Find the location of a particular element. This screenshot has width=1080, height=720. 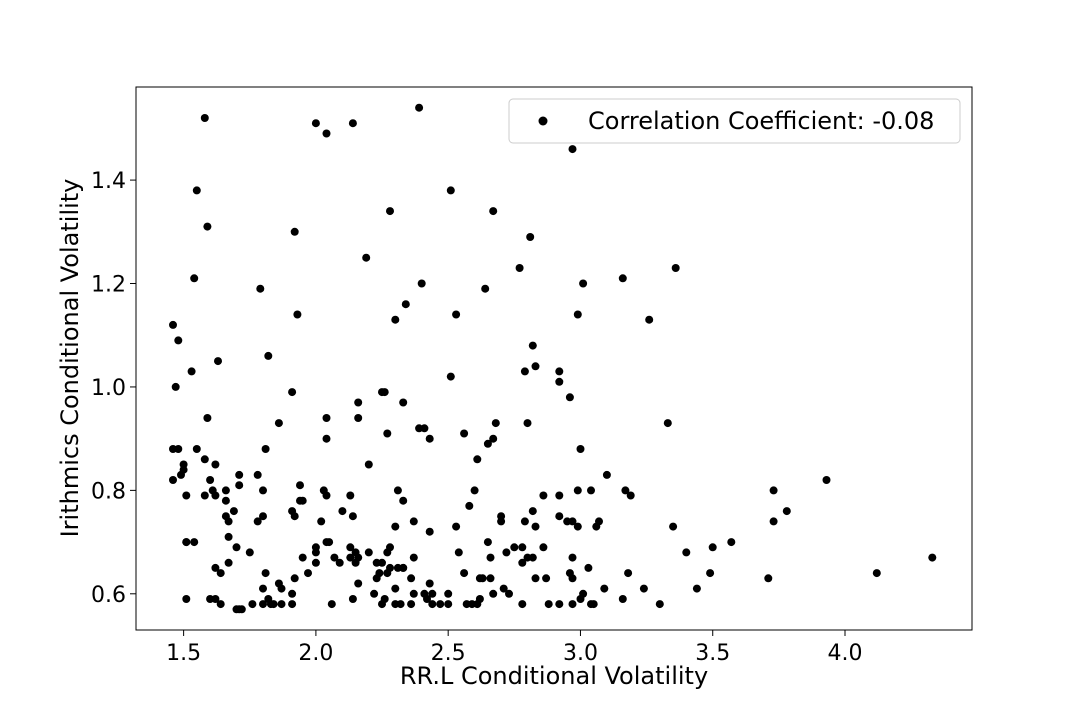

x-tick-label: 3.0 is located at coordinates (580, 653).